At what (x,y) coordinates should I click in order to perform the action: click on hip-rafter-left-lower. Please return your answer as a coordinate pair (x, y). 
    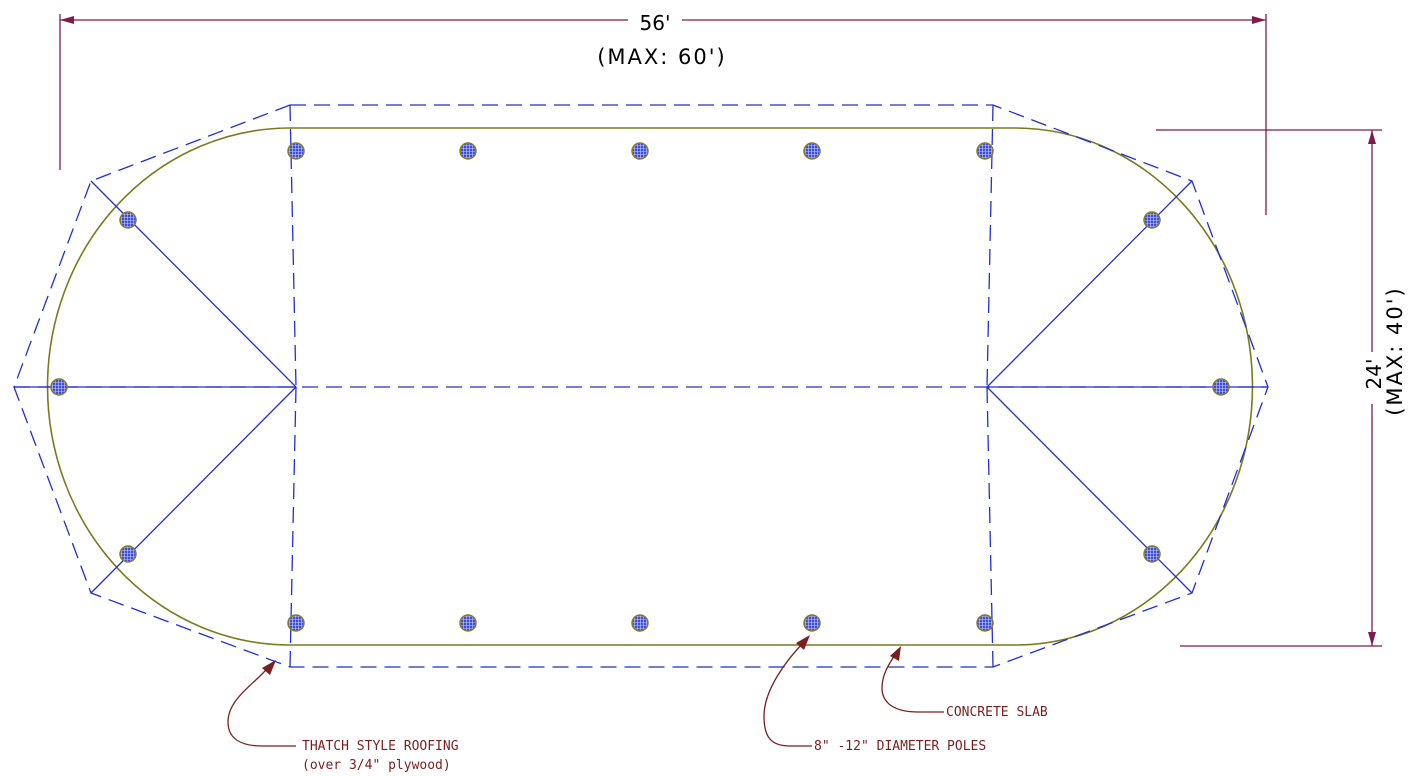
    Looking at the image, I should click on (193, 490).